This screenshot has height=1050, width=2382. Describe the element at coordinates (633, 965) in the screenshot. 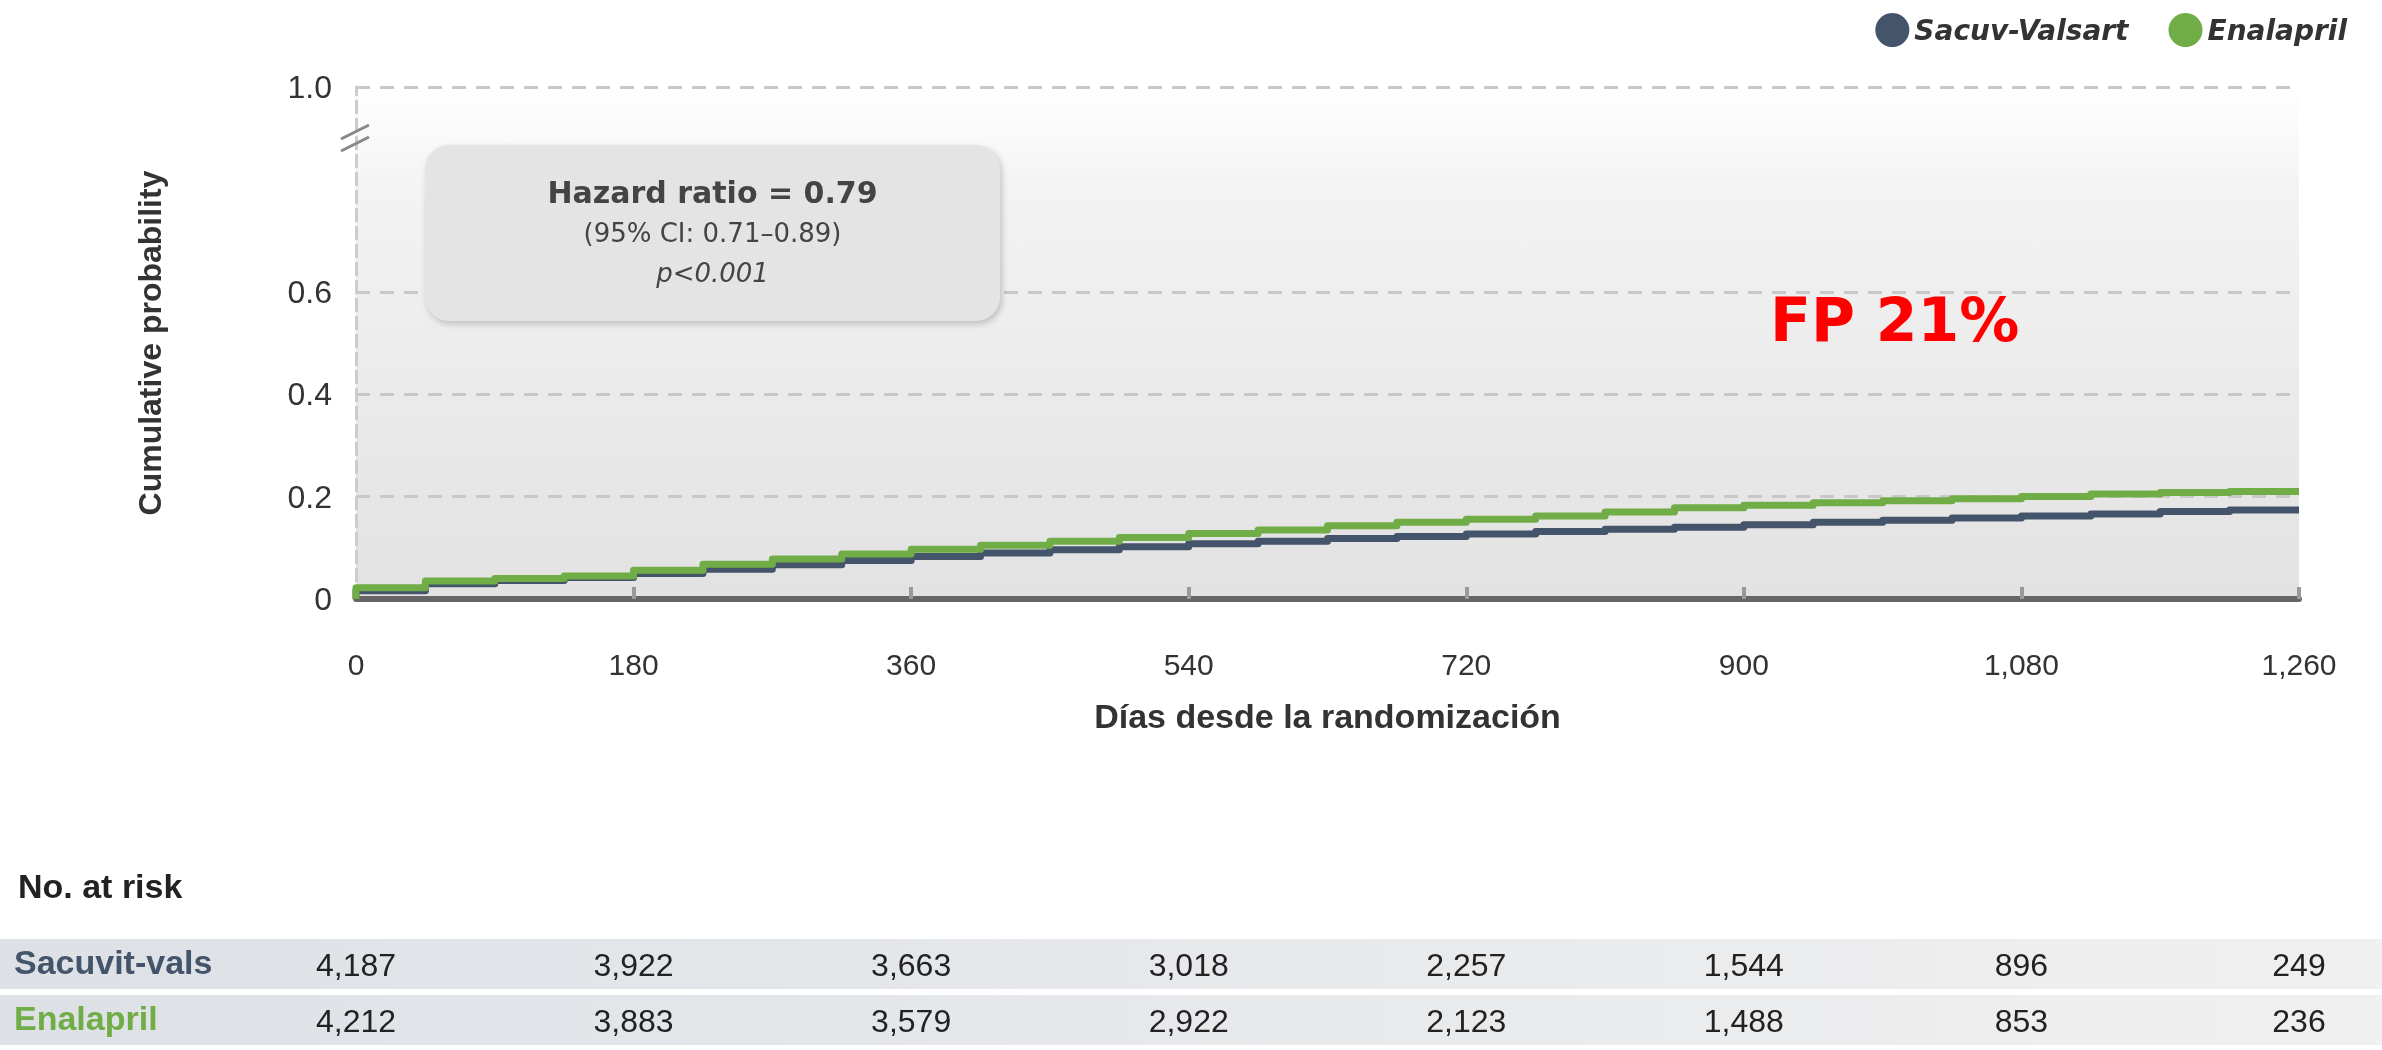

I see `text: 3,922` at that location.